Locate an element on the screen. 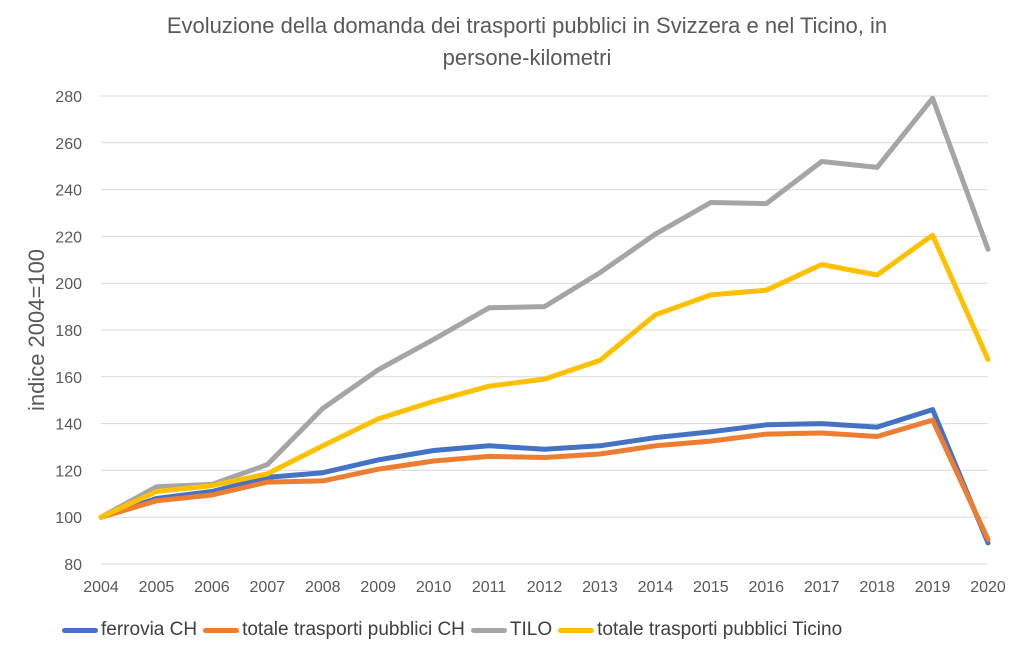 Image resolution: width=1024 pixels, height=657 pixels. y-tick-label: 240 is located at coordinates (68, 191).